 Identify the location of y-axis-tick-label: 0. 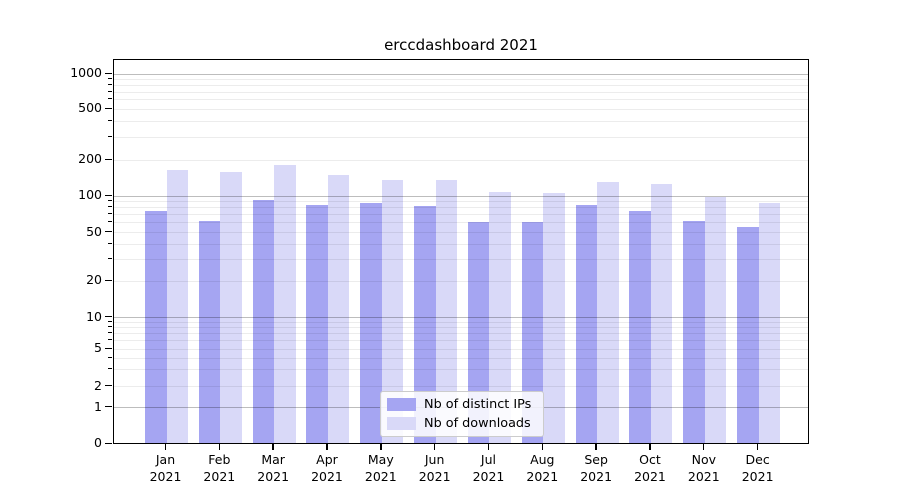
(98, 442).